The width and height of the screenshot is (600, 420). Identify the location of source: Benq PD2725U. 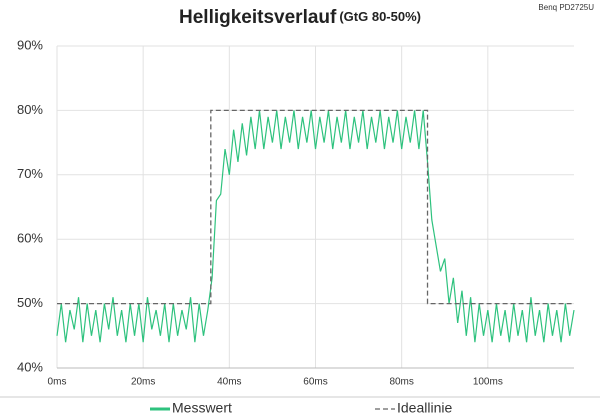
(566, 7).